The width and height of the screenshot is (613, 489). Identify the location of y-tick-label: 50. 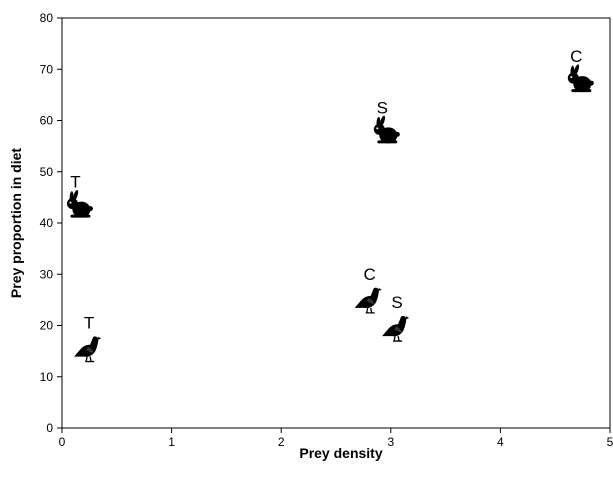
(47, 172).